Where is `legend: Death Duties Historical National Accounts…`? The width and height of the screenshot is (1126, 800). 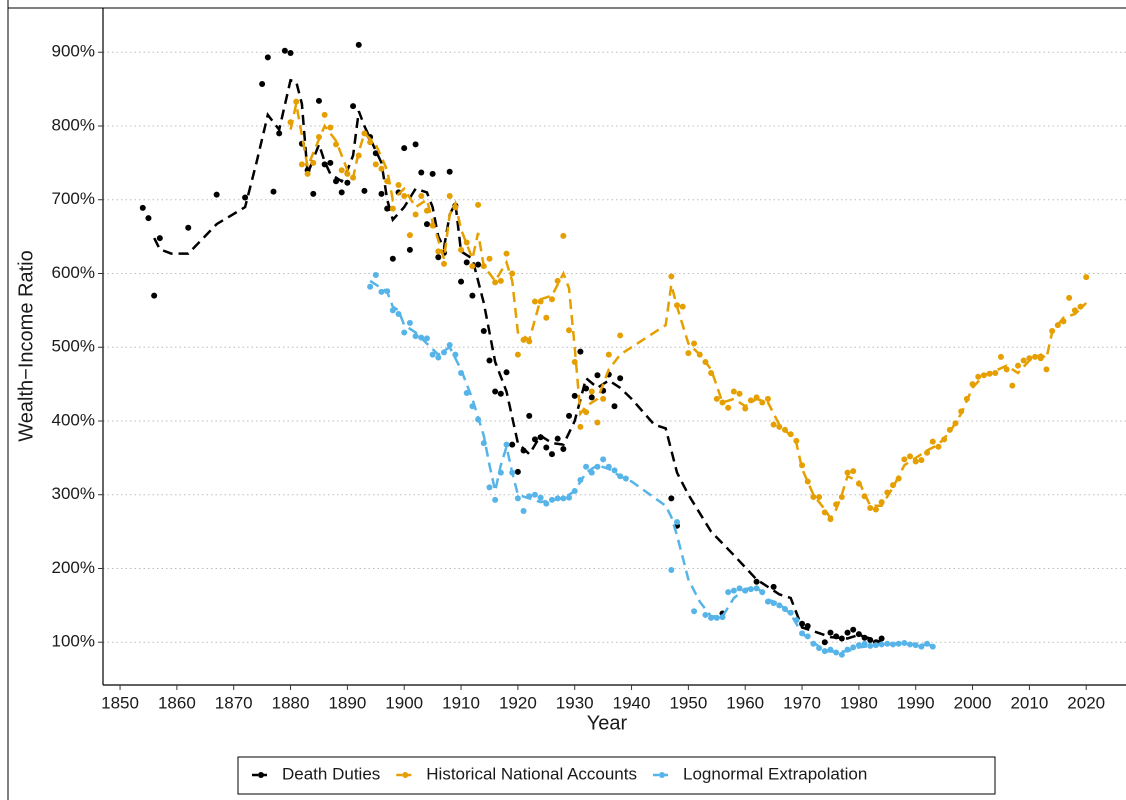 legend: Death Duties Historical National Accounts… is located at coordinates (559, 773).